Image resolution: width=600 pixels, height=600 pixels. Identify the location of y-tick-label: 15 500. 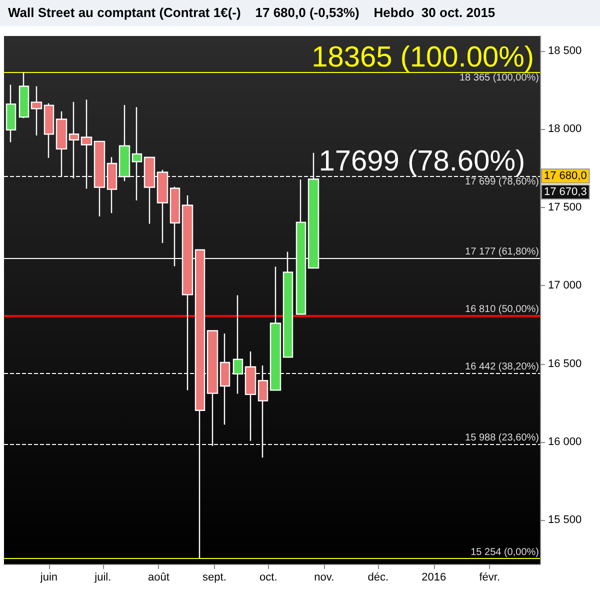
(565, 520).